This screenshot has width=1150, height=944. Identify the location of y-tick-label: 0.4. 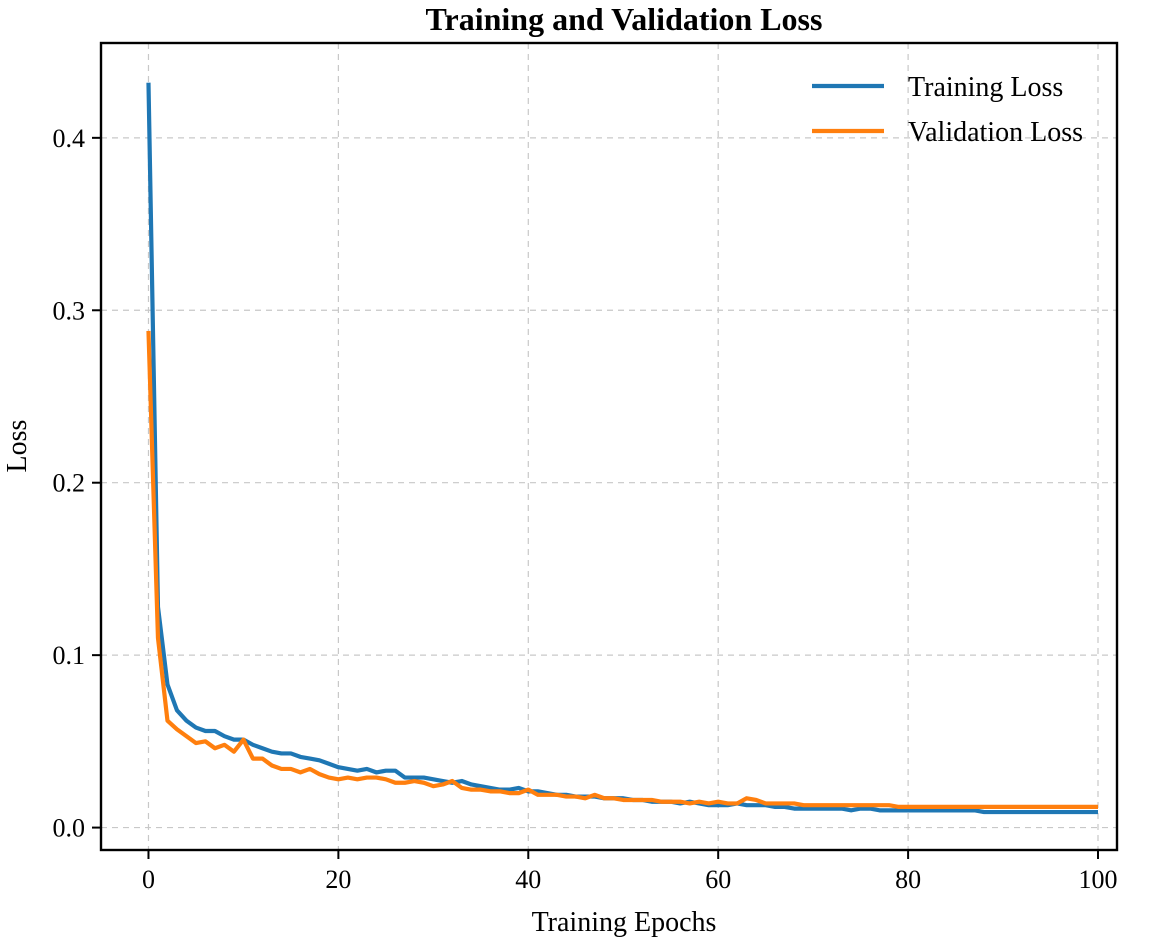
(69, 138).